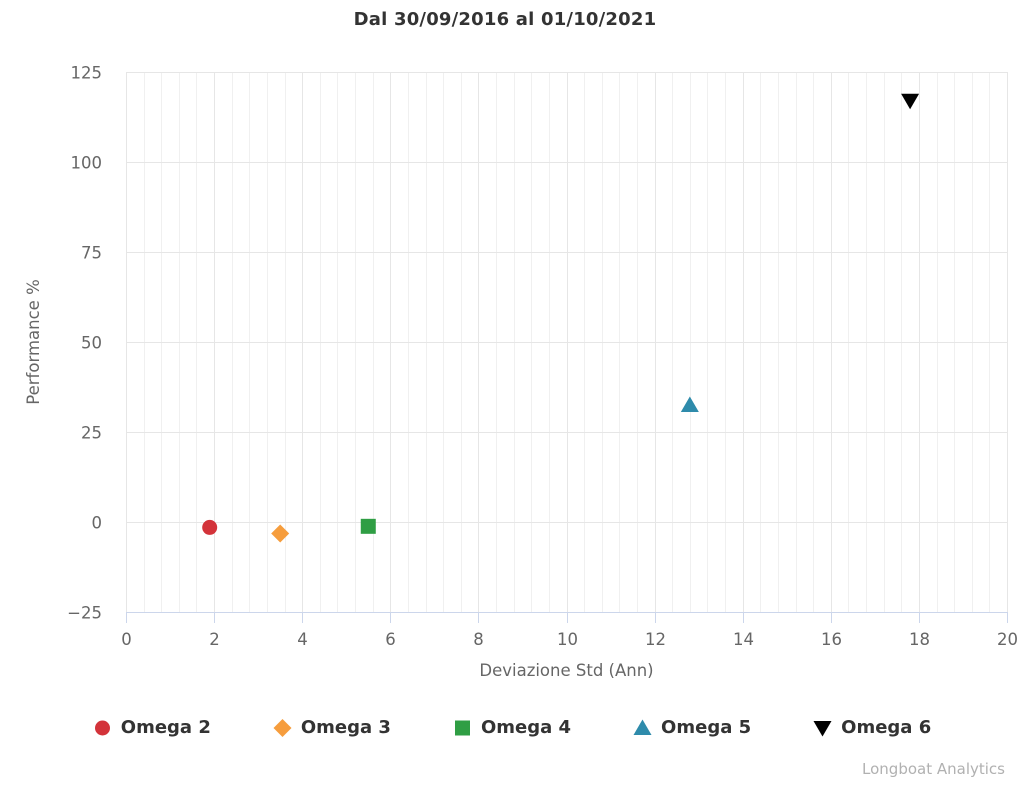 This screenshot has width=1024, height=785. Describe the element at coordinates (505, 19) in the screenshot. I see `chart-title: Dal 30/09/2016 al 01/10/2021` at that location.